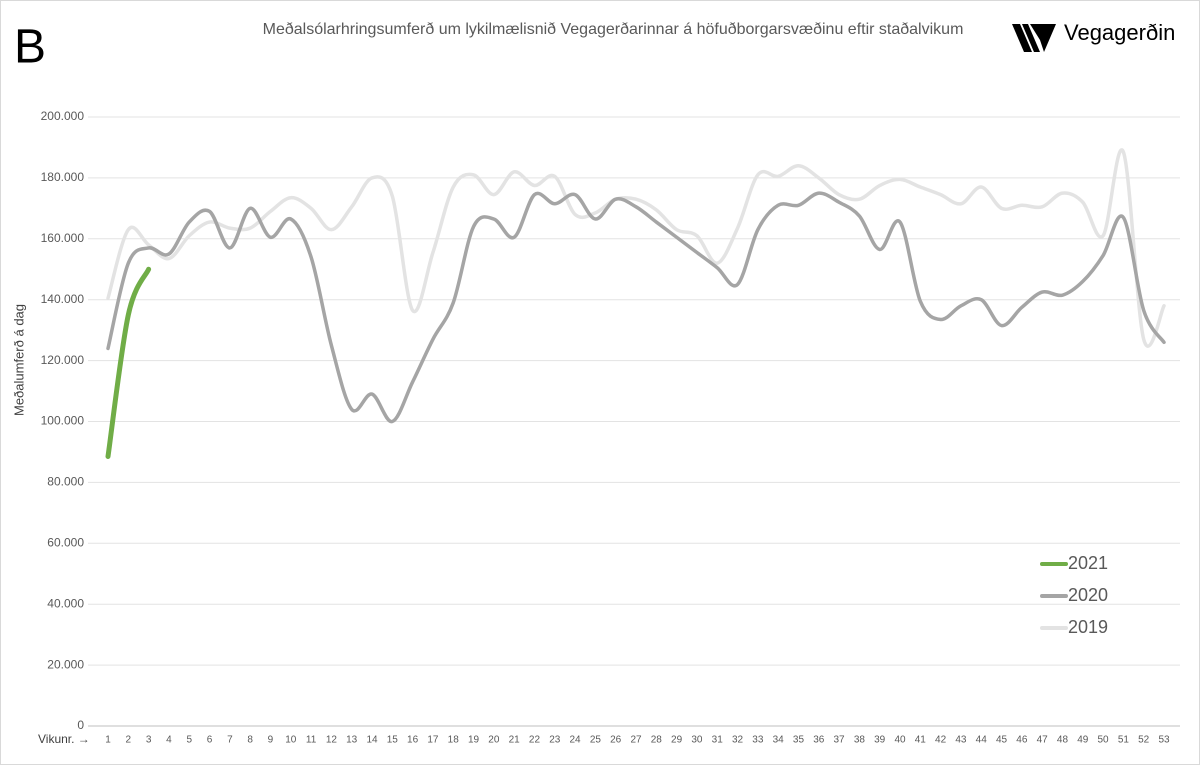 This screenshot has height=765, width=1200. Describe the element at coordinates (128, 363) in the screenshot. I see `line-series` at that location.